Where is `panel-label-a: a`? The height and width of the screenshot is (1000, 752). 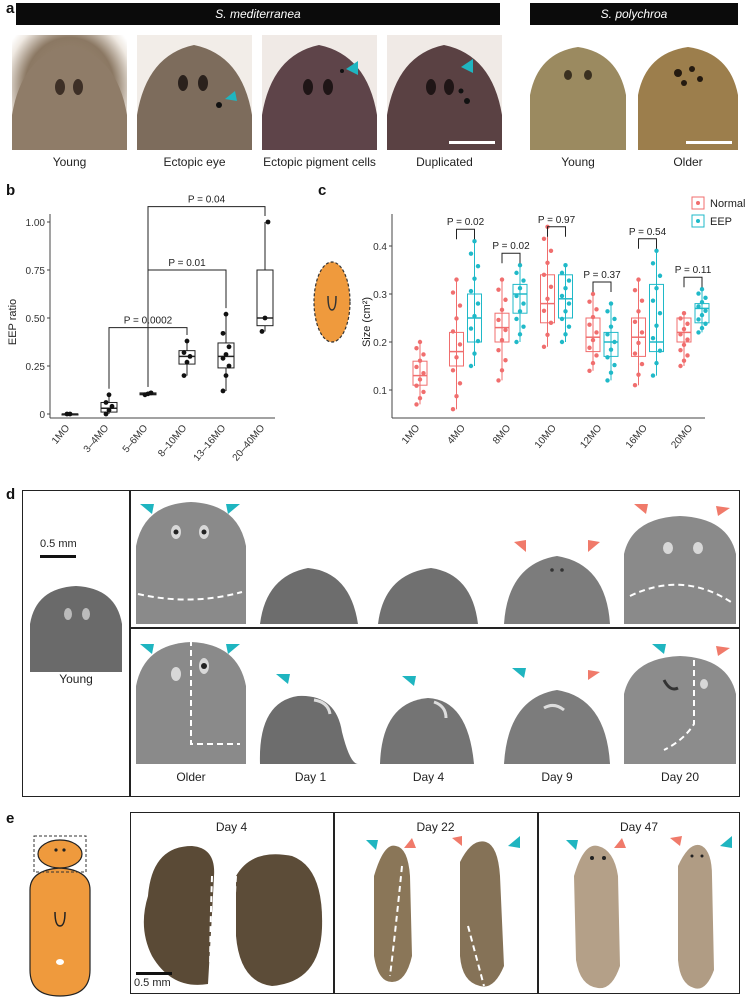
panel-label-a: a is located at coordinates (10, 8).